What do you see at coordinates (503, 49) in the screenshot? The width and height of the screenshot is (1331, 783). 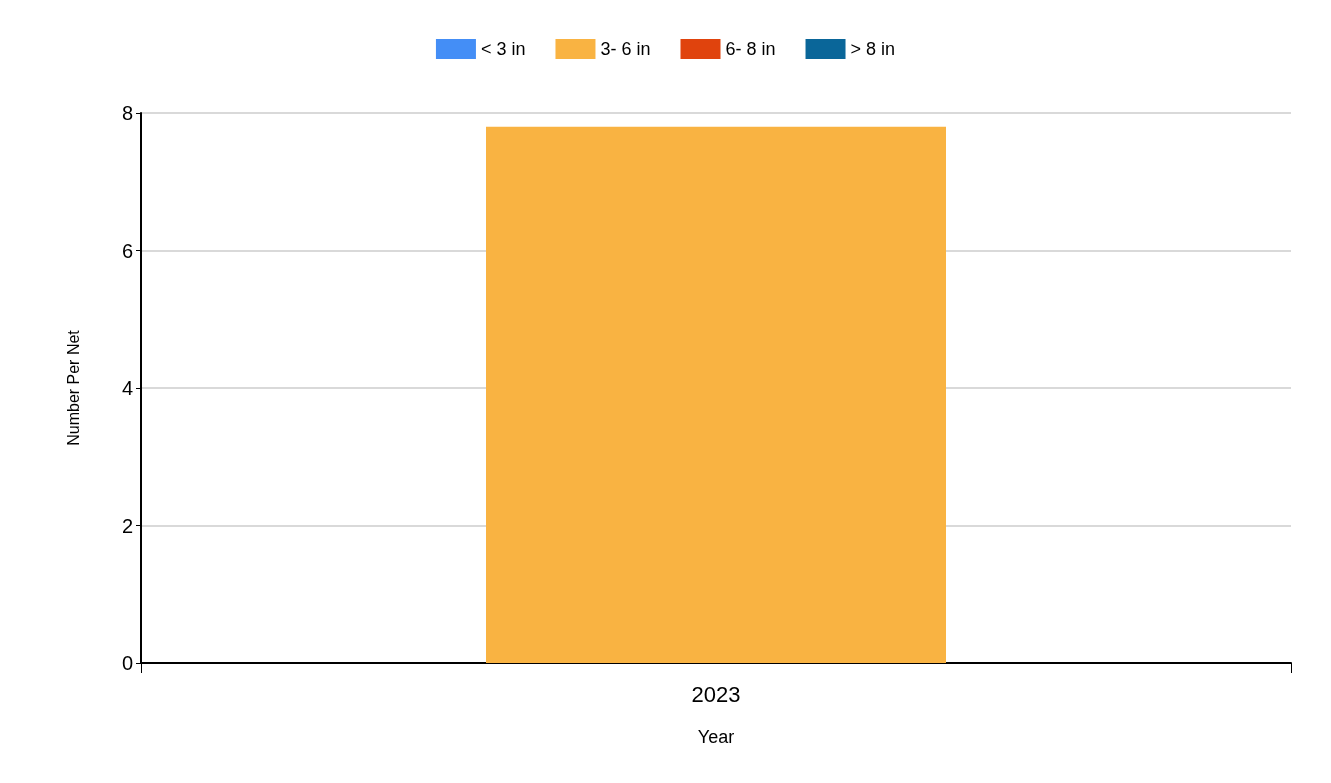 I see `legend-label: < 3 in` at bounding box center [503, 49].